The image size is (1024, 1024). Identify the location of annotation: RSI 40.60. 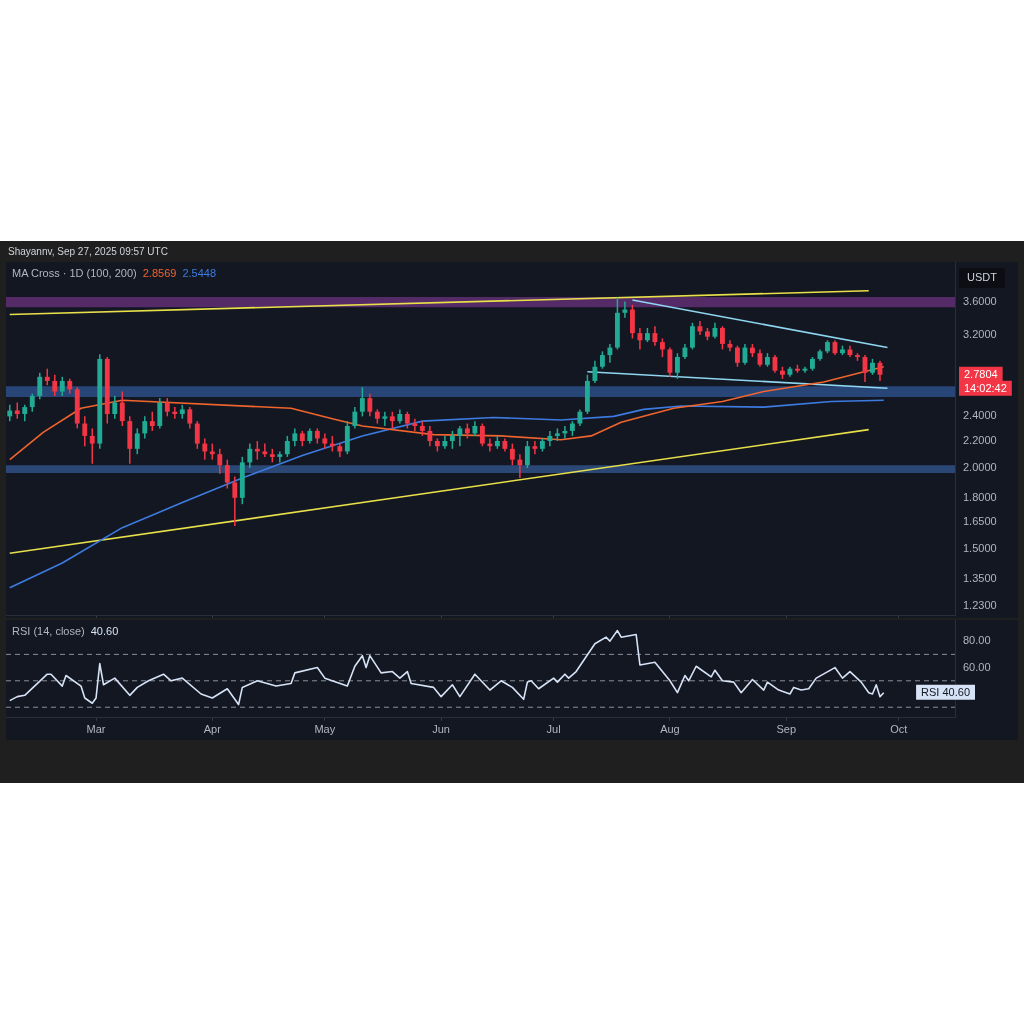
(945, 691).